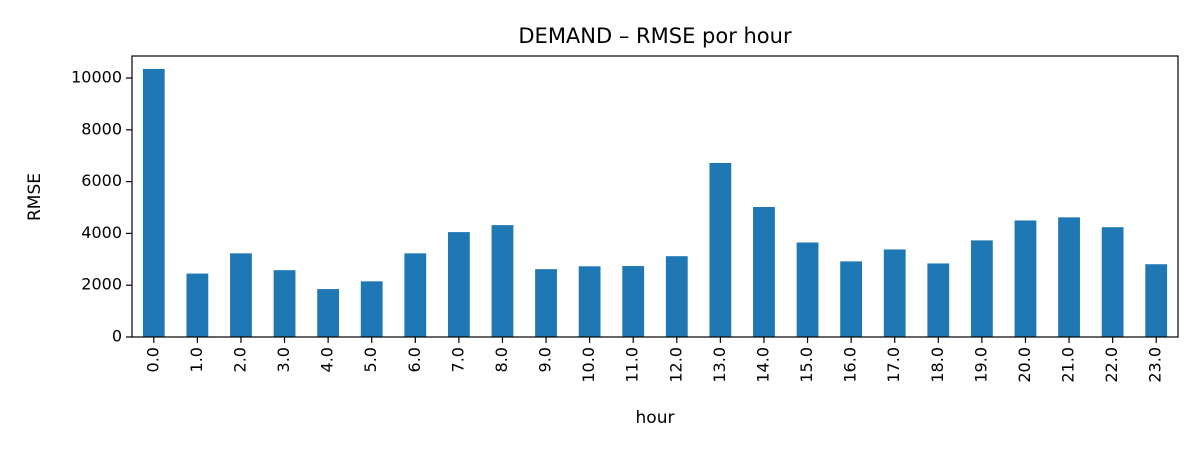 The width and height of the screenshot is (1200, 450). What do you see at coordinates (415, 295) in the screenshot?
I see `bar-hour-6.0` at bounding box center [415, 295].